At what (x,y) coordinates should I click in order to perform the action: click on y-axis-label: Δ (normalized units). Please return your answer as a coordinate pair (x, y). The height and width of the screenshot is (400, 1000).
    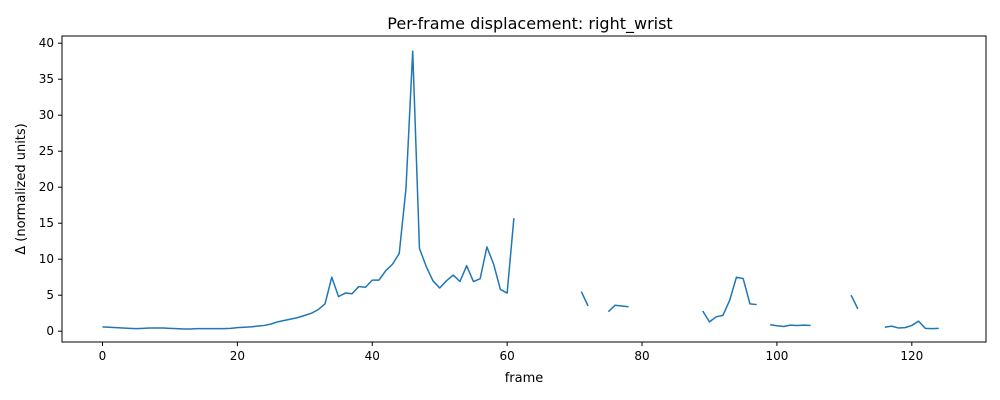
    Looking at the image, I should click on (21, 189).